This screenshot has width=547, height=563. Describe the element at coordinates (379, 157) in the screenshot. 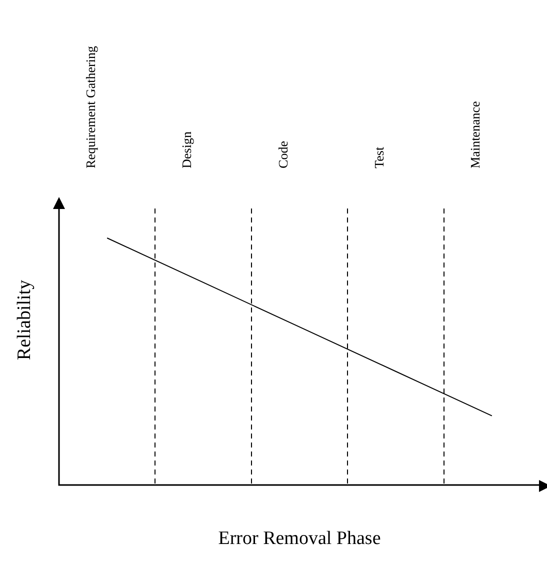

I see `x-tick-label: Test` at that location.